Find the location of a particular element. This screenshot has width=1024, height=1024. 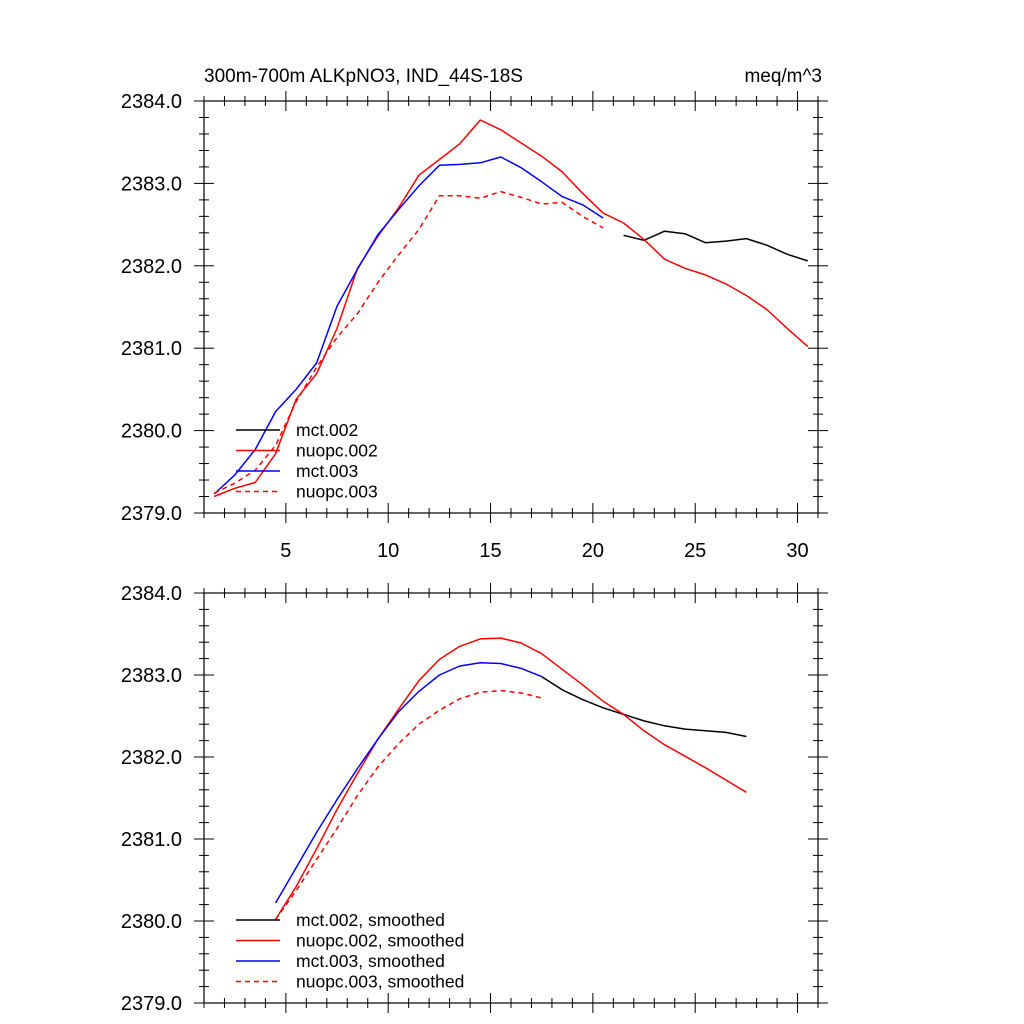

legend-label: mct.003 is located at coordinates (327, 471).